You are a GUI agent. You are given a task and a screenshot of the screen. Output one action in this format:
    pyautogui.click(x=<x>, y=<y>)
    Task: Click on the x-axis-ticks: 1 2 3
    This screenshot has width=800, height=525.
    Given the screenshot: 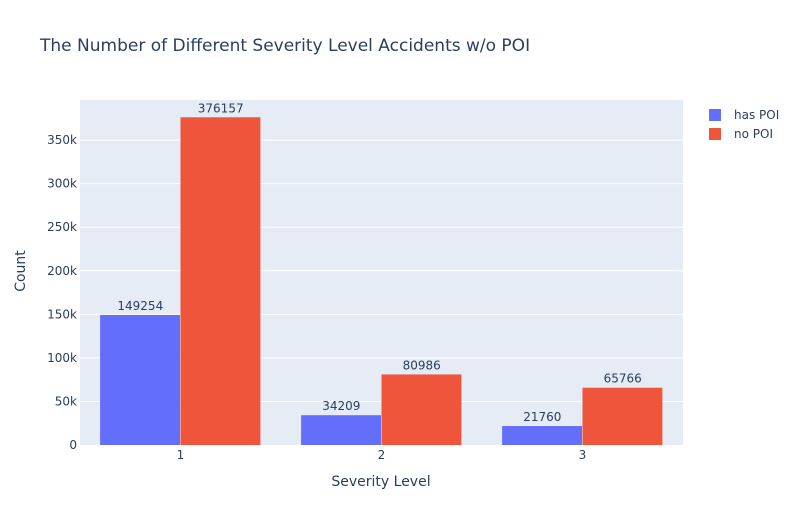 What is the action you would take?
    pyautogui.click(x=382, y=455)
    